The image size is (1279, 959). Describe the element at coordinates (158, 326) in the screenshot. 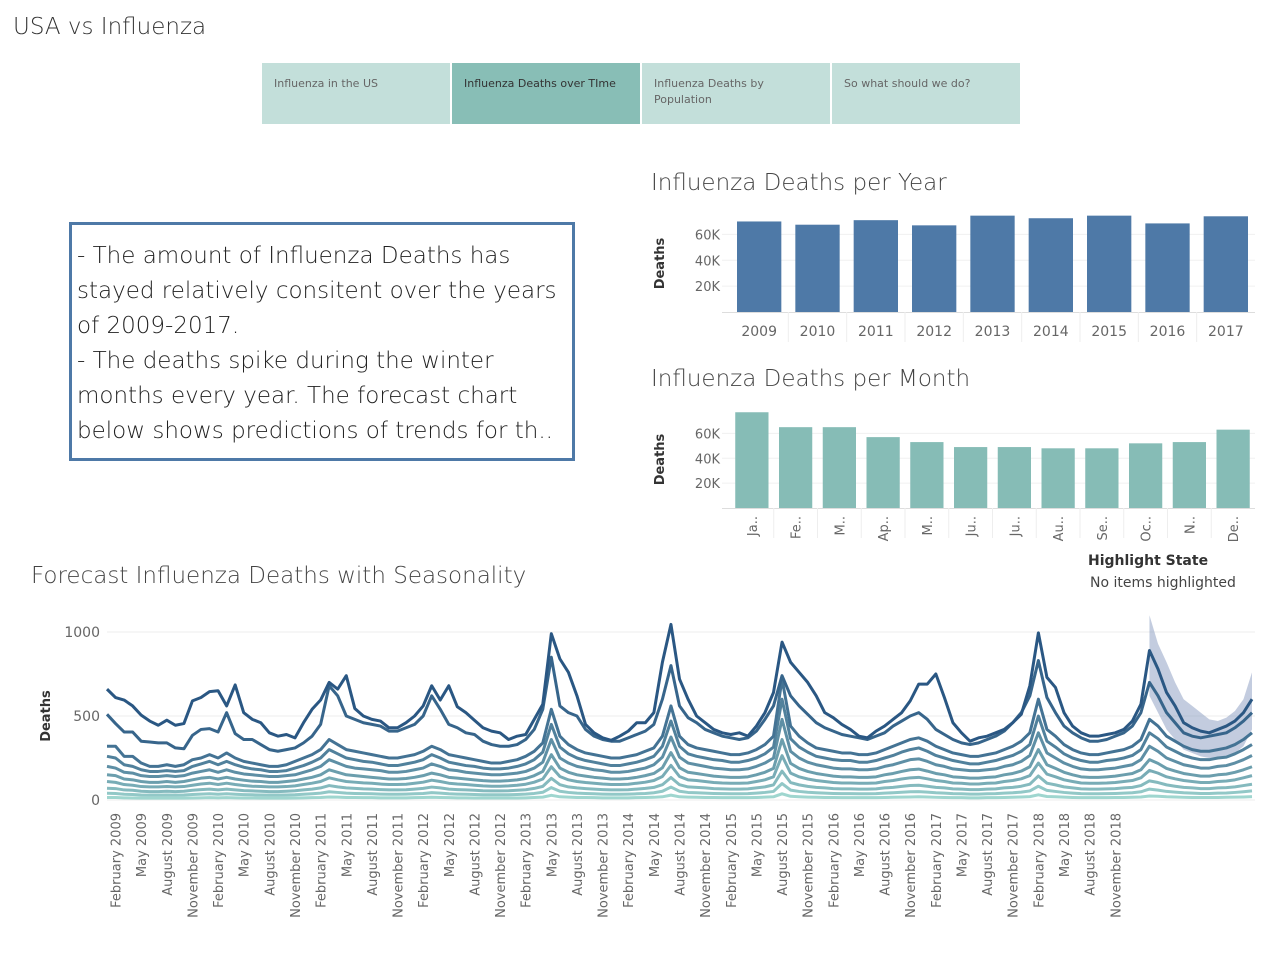

I see `summary-line: of 2009-2017.` at that location.